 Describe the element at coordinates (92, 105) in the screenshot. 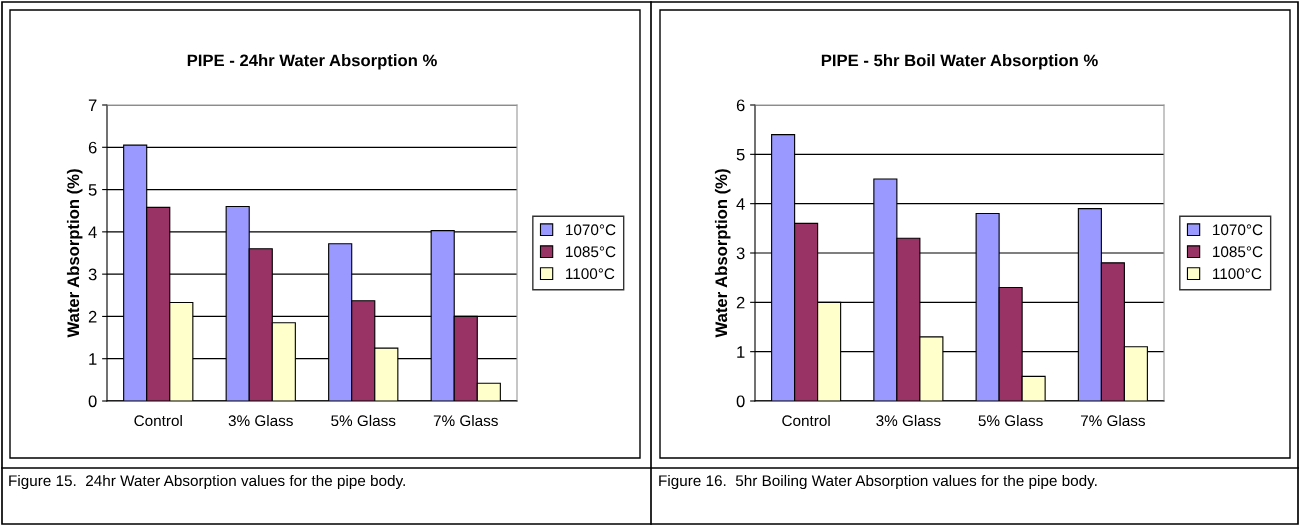

I see `y-tick-label: 7` at that location.